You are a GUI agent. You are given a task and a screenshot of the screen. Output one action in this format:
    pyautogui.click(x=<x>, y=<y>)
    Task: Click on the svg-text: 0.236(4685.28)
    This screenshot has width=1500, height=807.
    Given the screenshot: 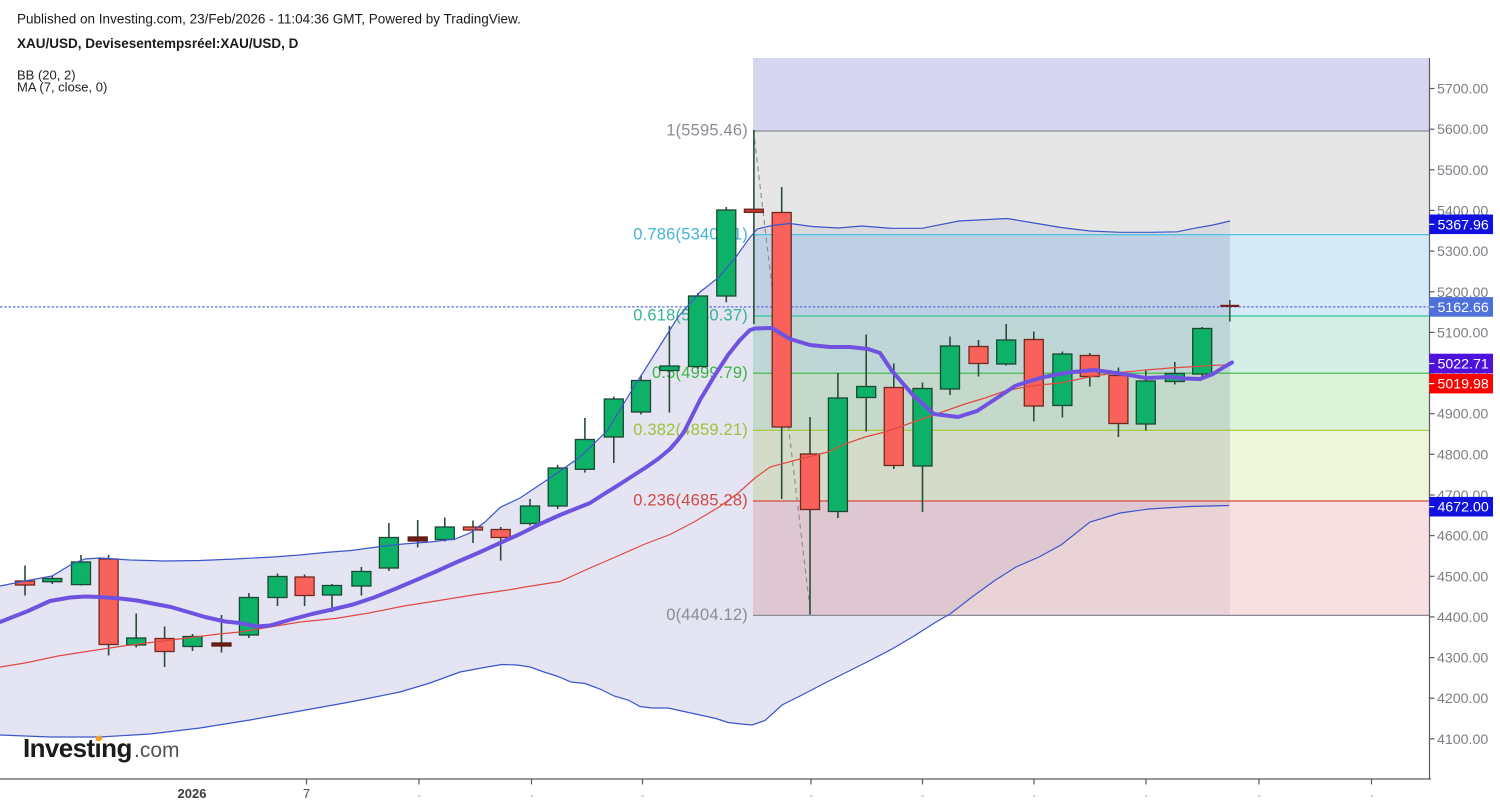 What is the action you would take?
    pyautogui.click(x=690, y=501)
    